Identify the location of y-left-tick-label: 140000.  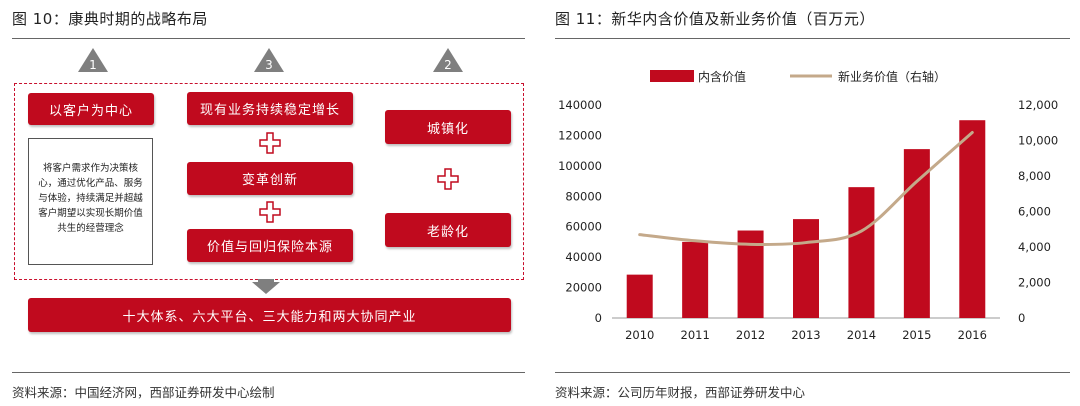
(580, 105).